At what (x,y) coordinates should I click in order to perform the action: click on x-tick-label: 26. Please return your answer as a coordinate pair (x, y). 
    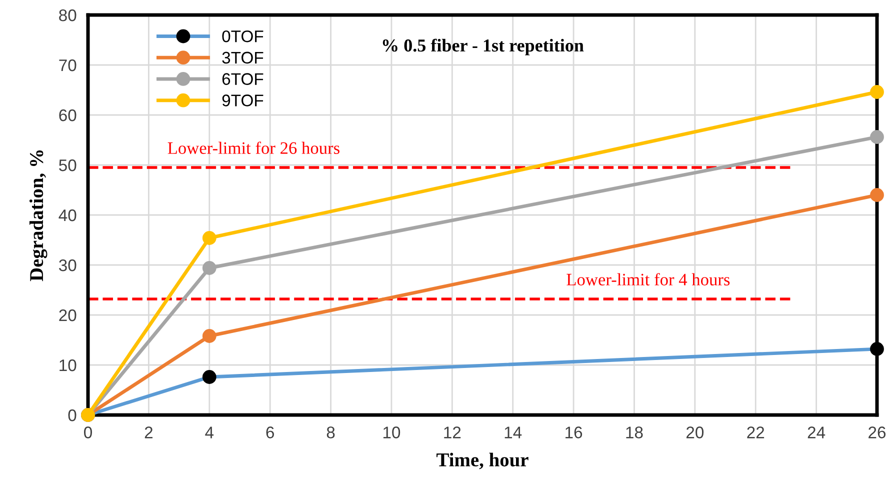
    Looking at the image, I should click on (877, 432).